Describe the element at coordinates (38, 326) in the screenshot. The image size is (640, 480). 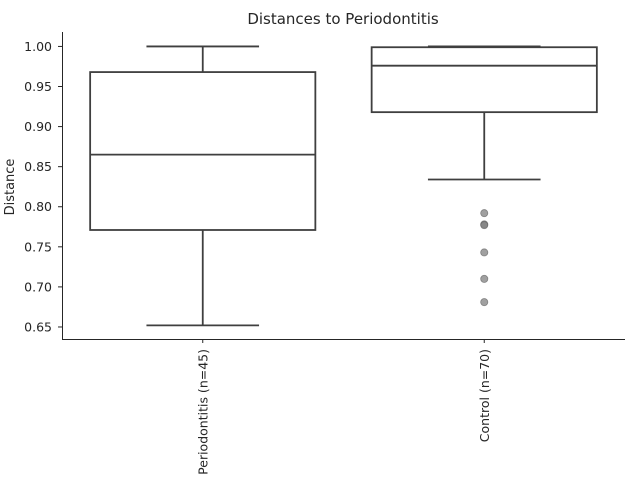
I see `y-tick-label: 0.65` at that location.